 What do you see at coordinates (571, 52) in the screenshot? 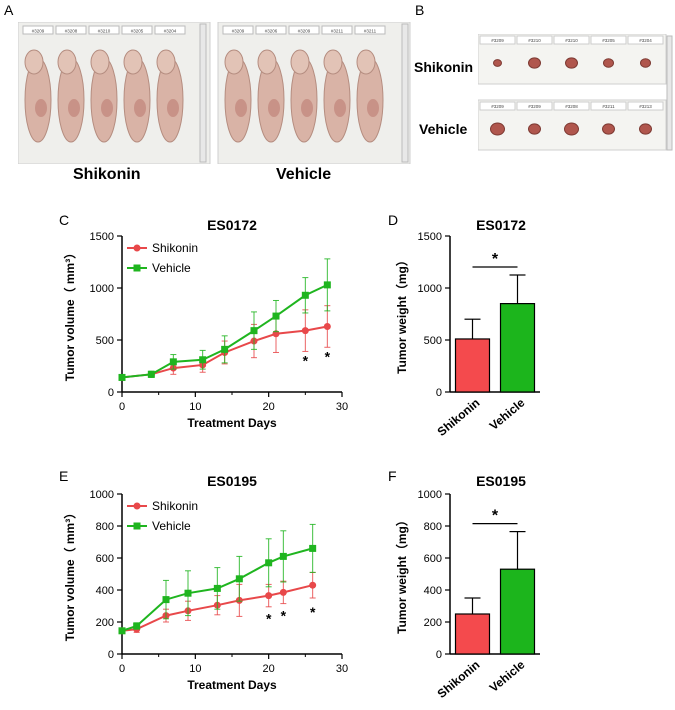
I see `tumor-row-shikonin: #3209 #3210 #3210 #3205 #3204` at bounding box center [571, 52].